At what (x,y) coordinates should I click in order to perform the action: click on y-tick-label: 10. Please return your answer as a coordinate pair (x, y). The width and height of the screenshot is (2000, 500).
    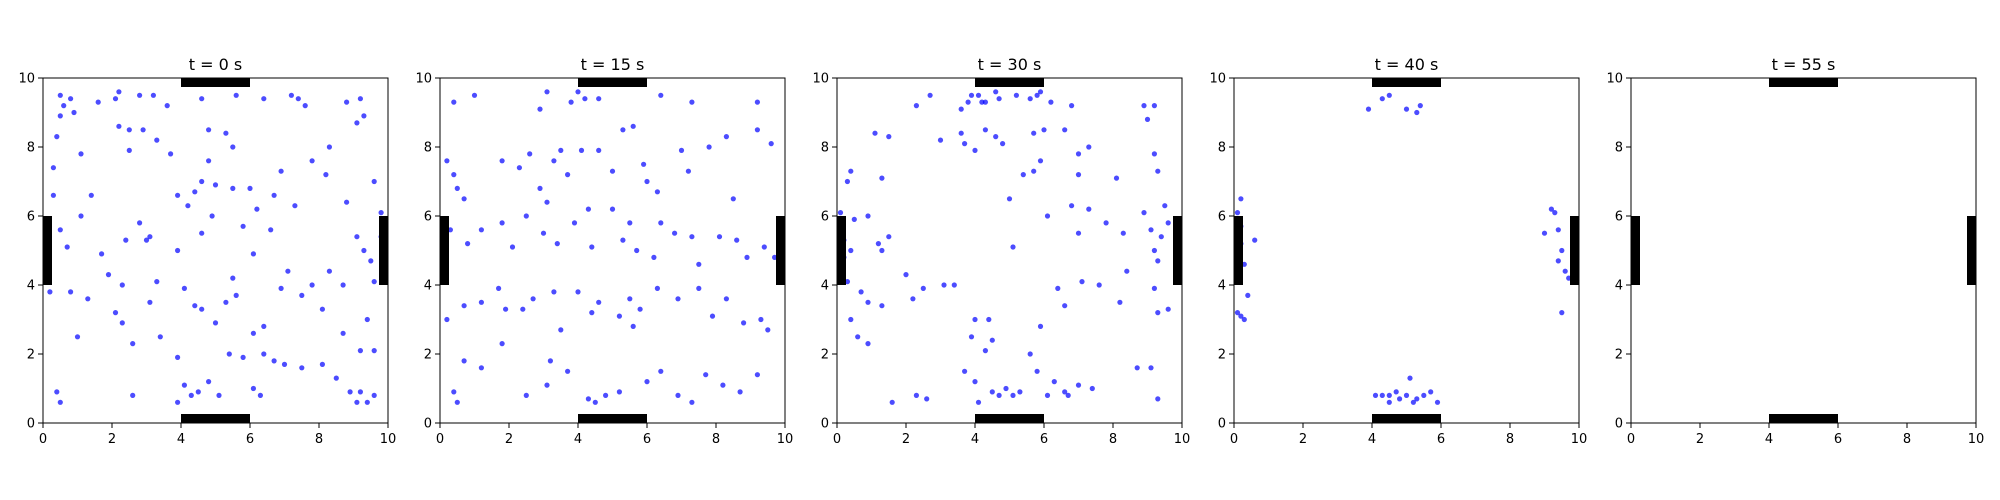
    Looking at the image, I should click on (423, 79).